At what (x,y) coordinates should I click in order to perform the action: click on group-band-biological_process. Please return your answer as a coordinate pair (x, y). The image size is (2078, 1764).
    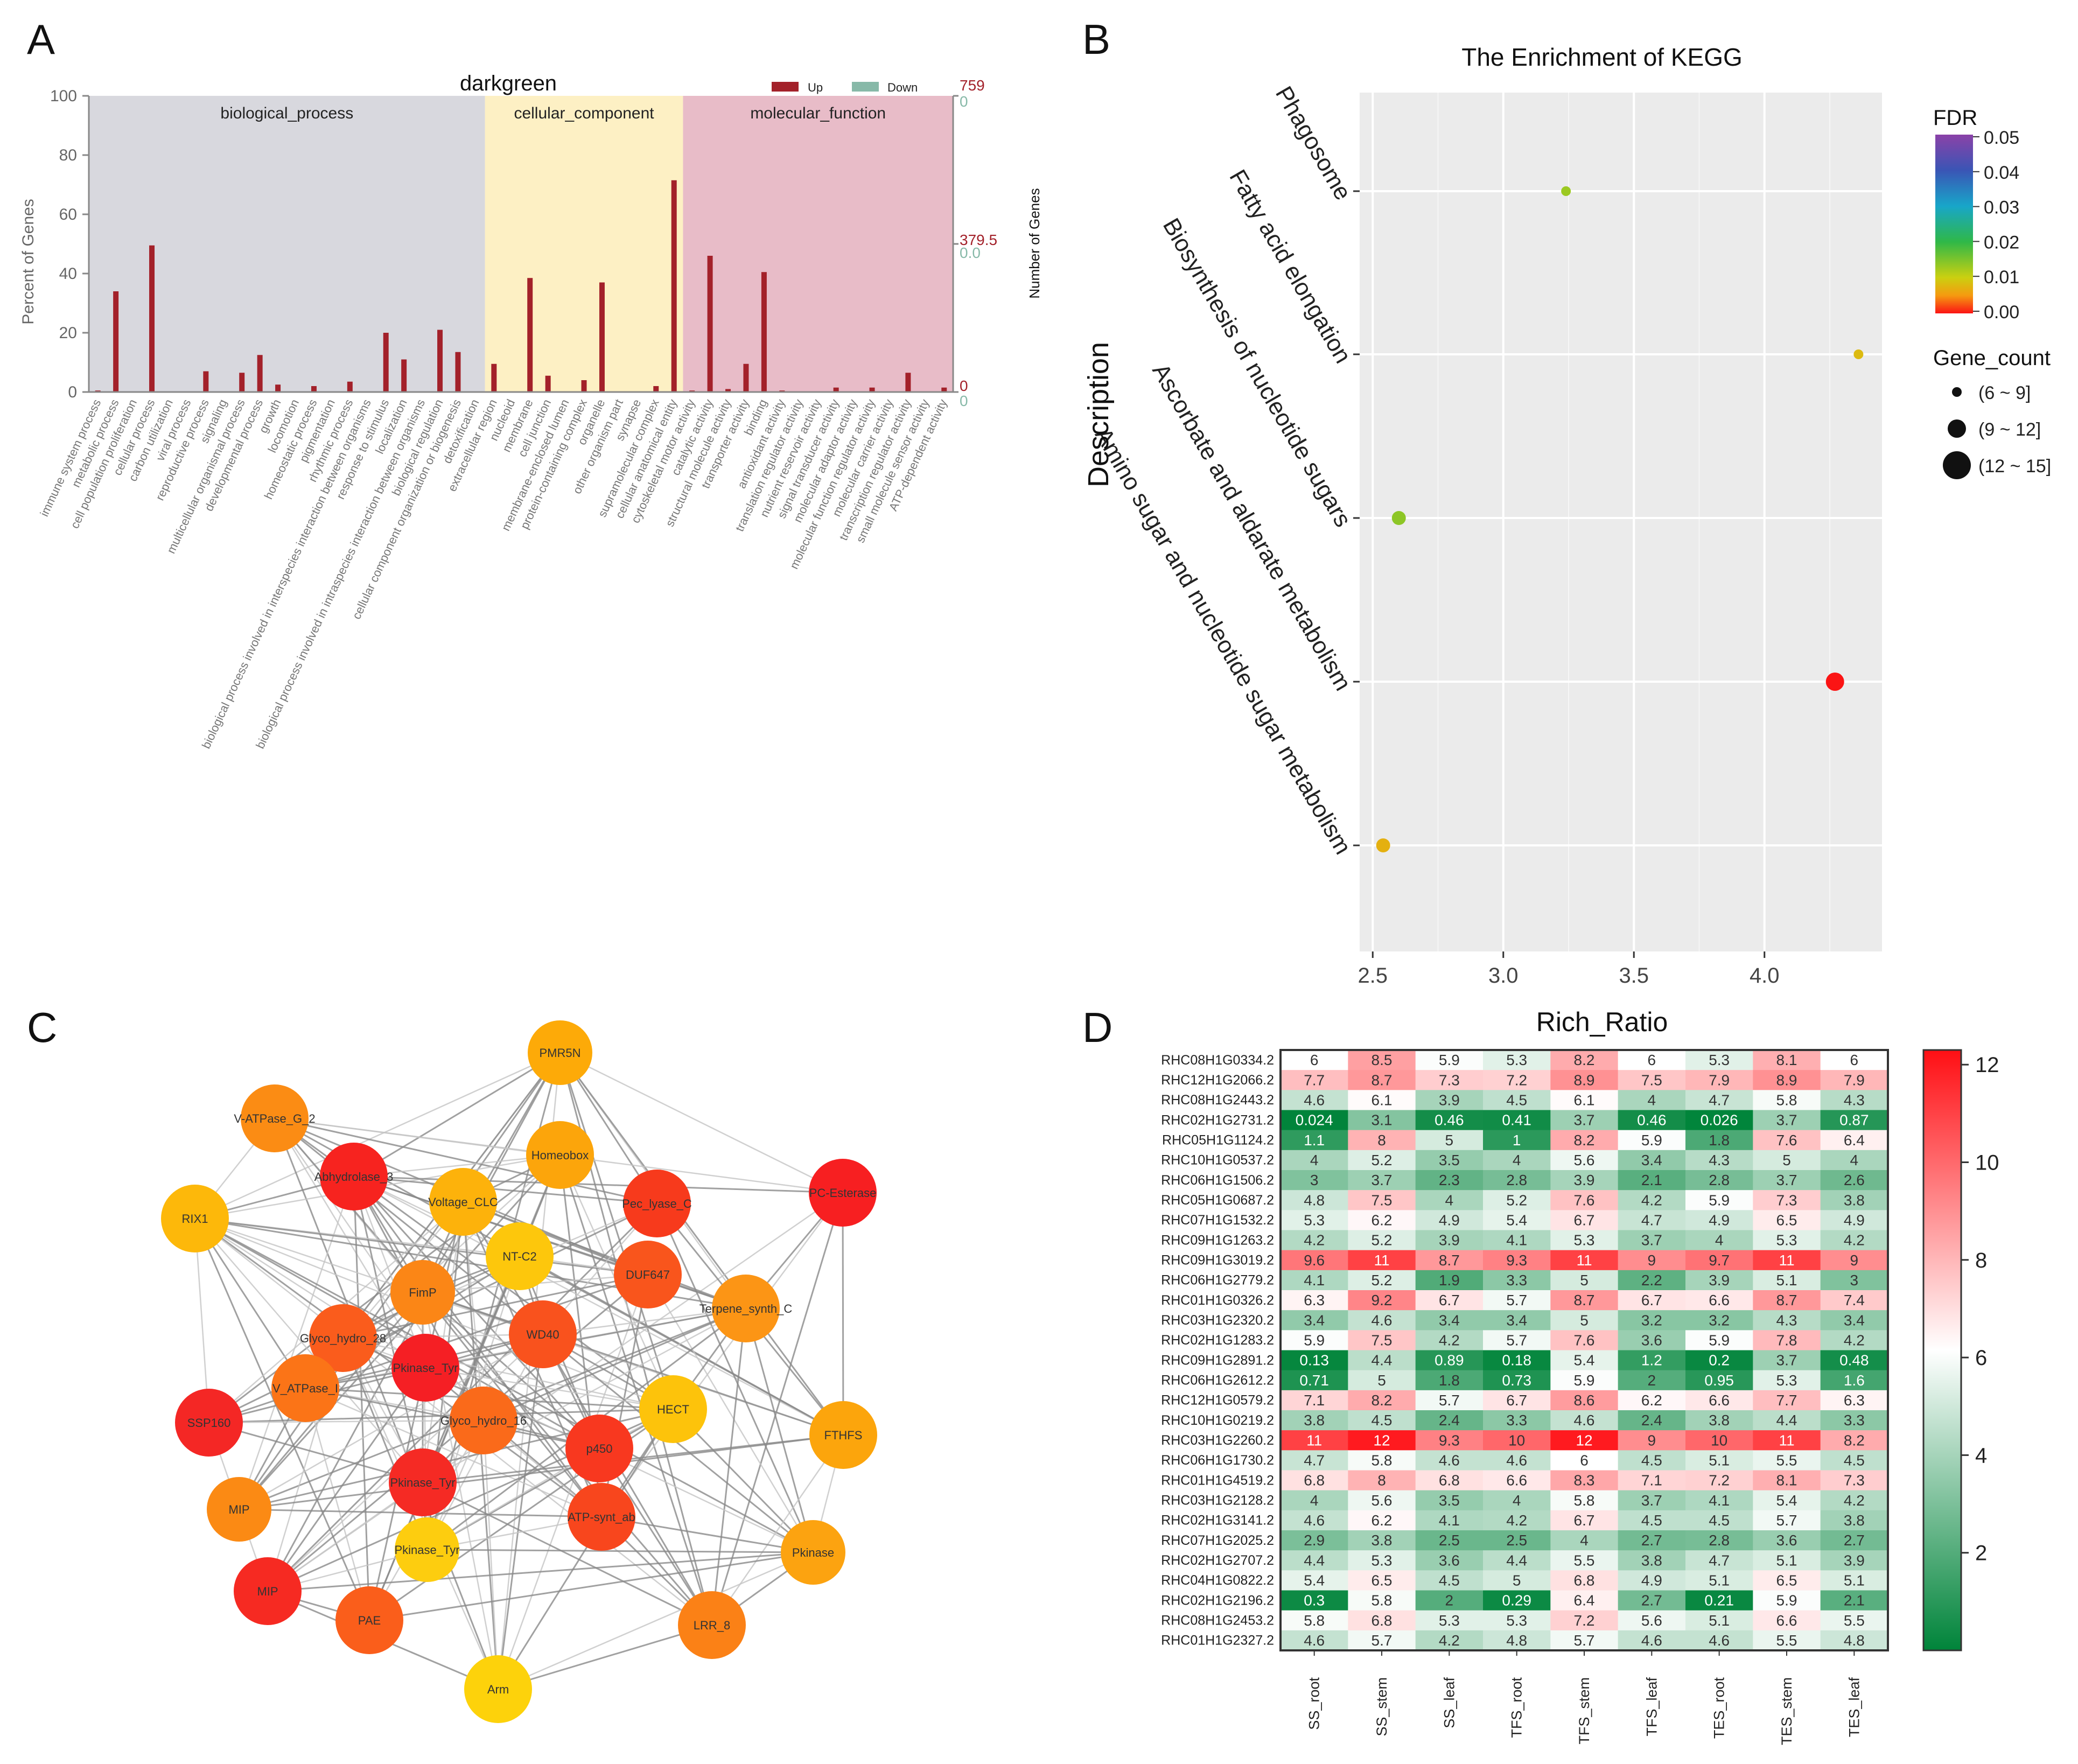
    Looking at the image, I should click on (287, 244).